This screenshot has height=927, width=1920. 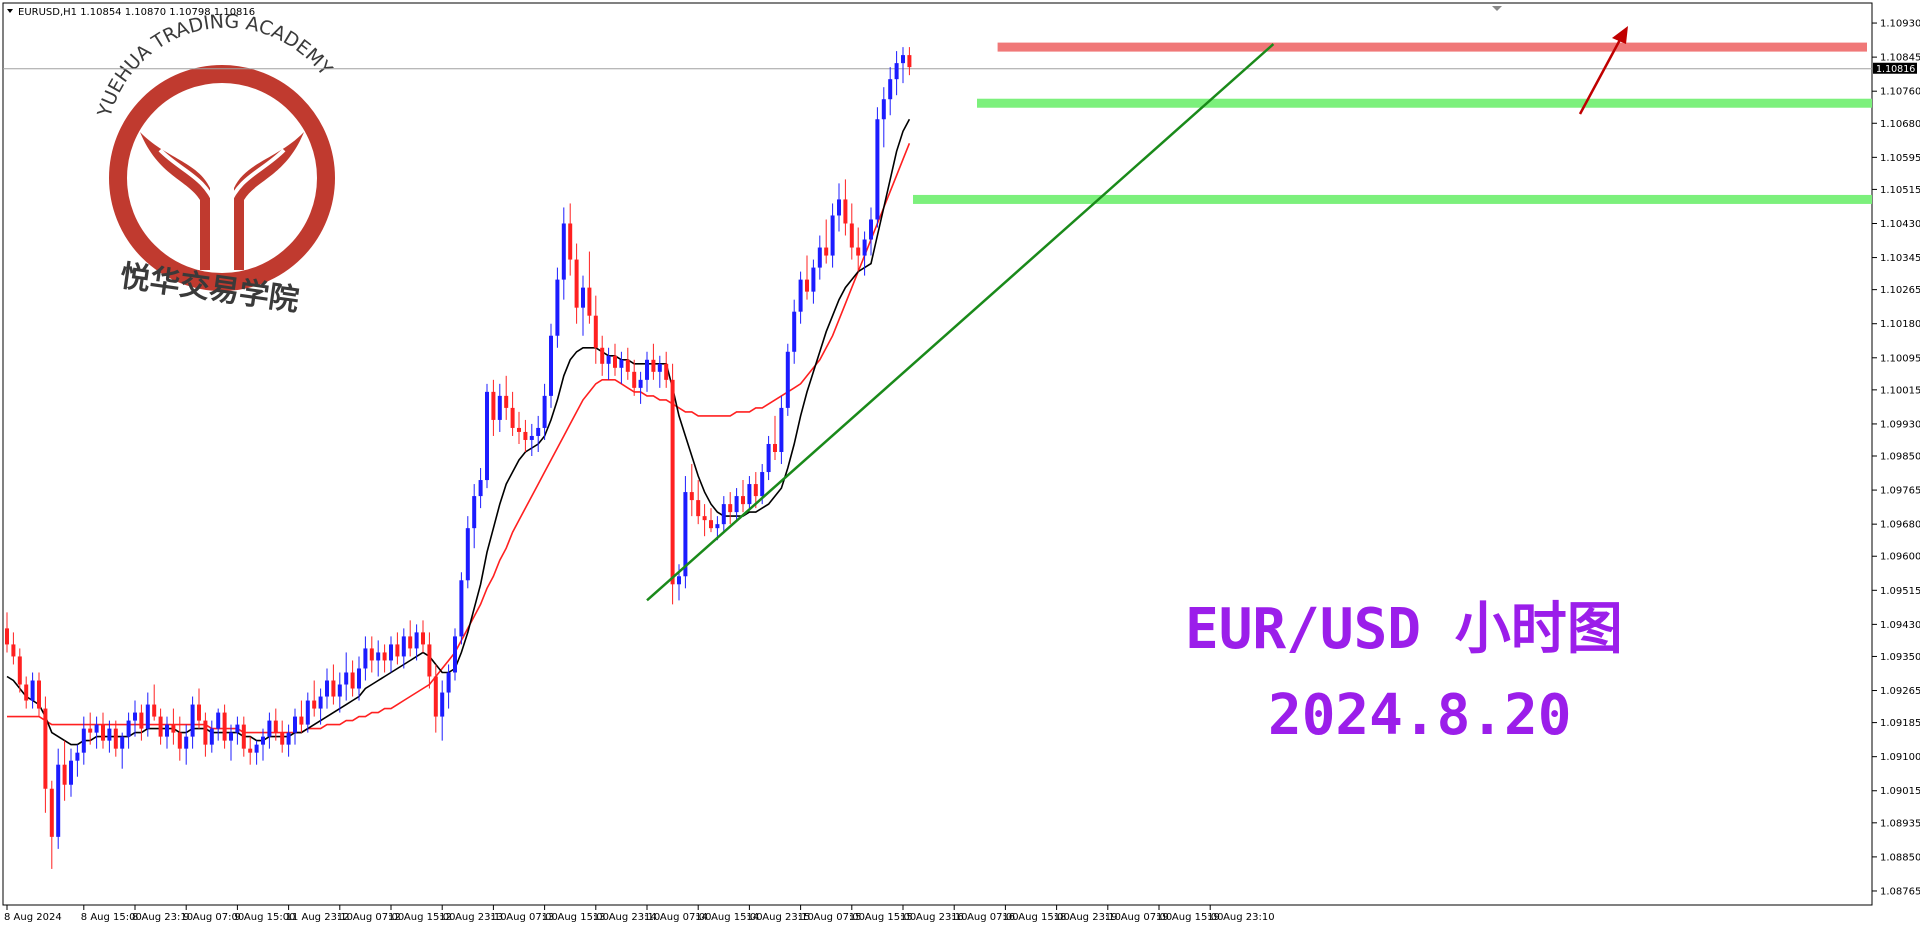 I want to click on y-tick-label: 1.10680, so click(x=1900, y=124).